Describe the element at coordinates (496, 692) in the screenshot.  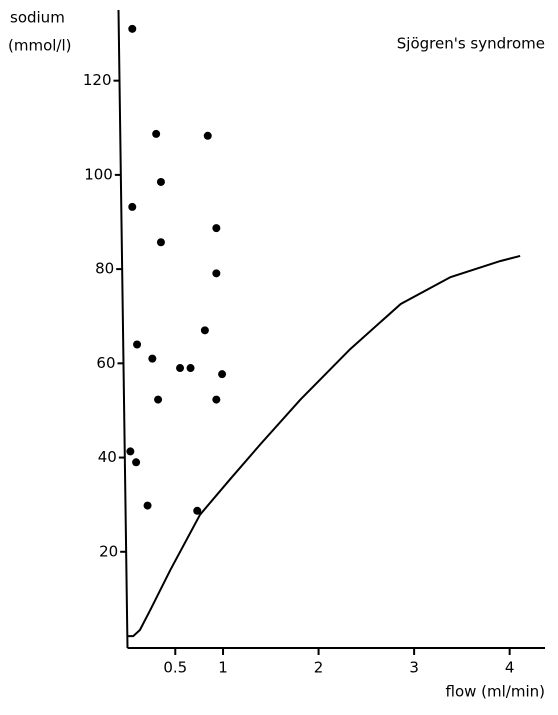
I see `x-axis-label: flow (ml/min)` at that location.